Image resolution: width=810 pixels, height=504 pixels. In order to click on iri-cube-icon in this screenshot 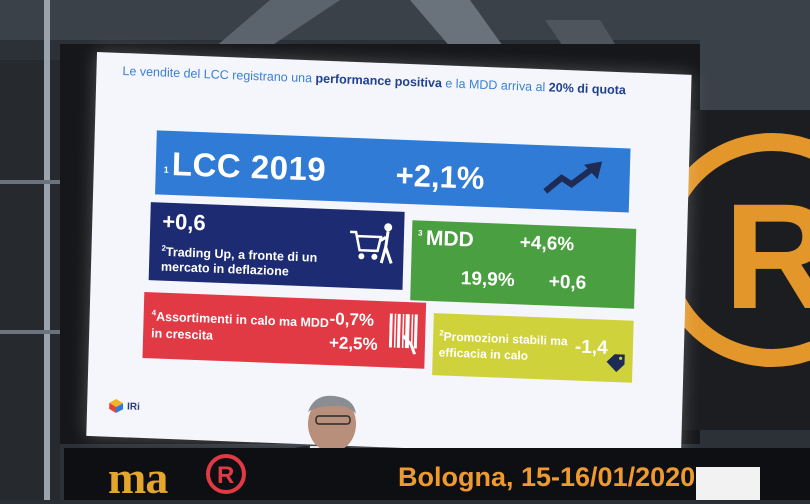, I will do `click(116, 405)`.